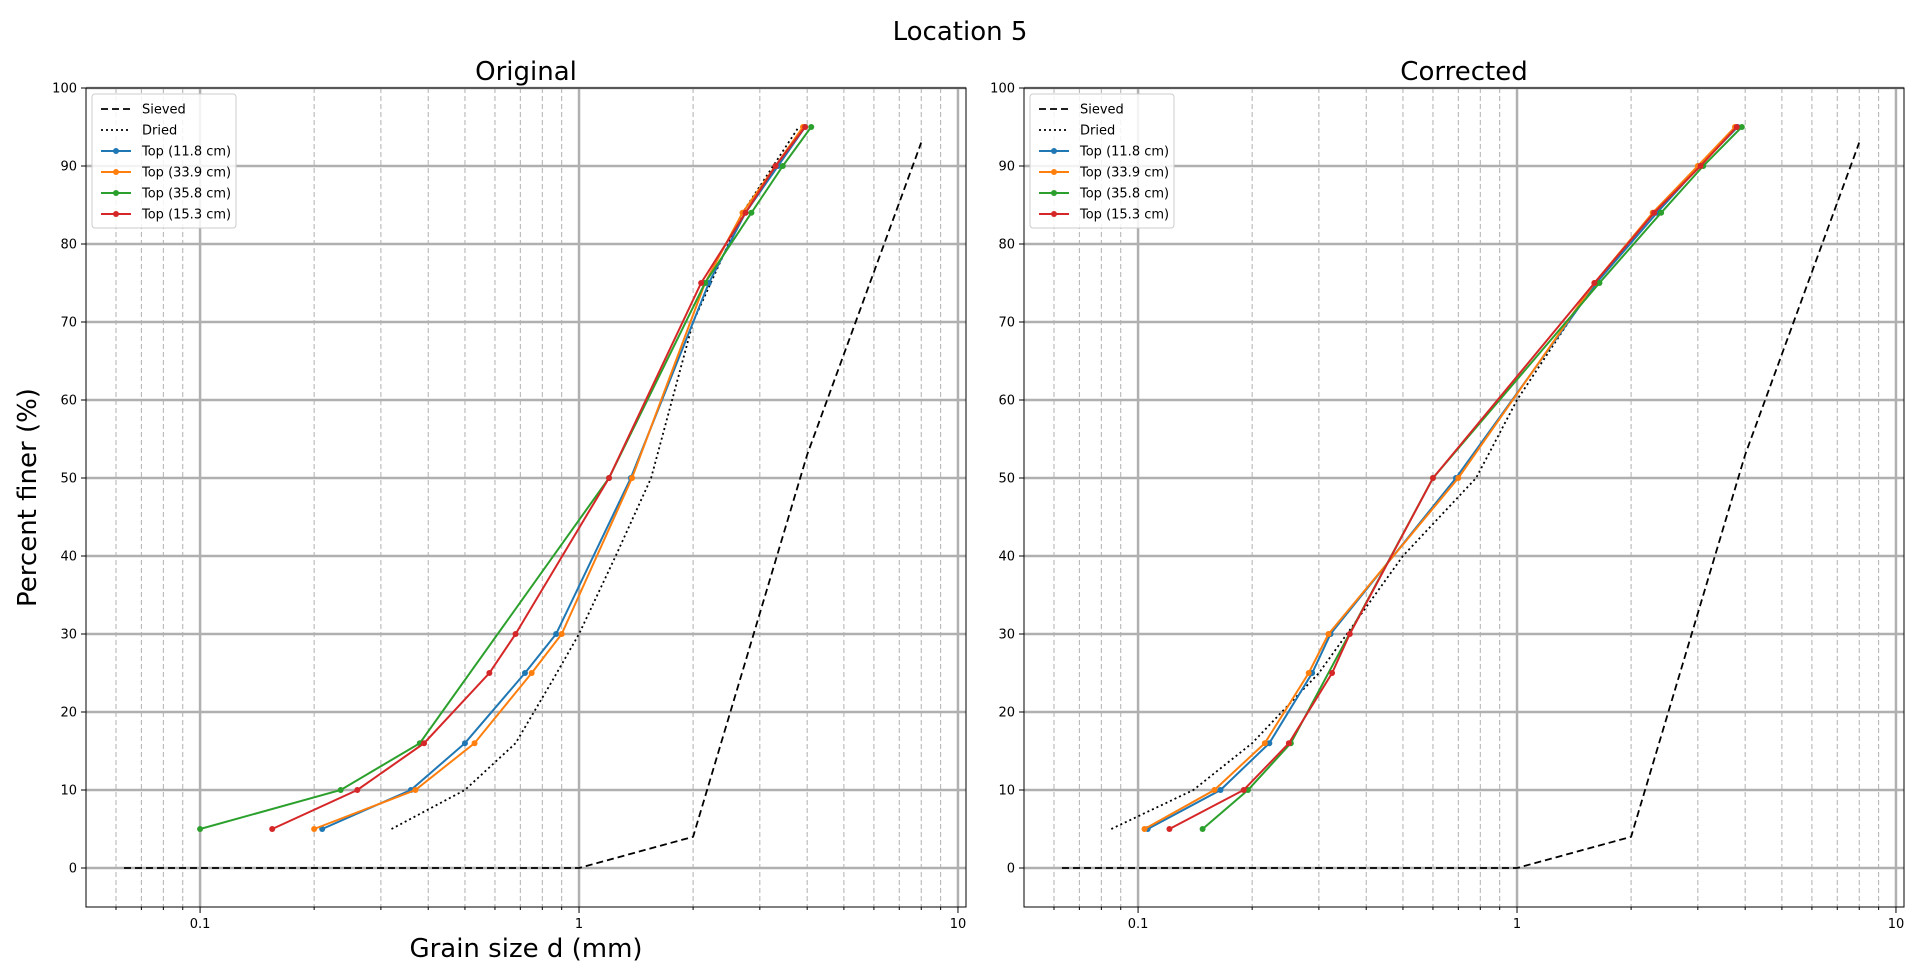  I want to click on panel-title: Original, so click(526, 72).